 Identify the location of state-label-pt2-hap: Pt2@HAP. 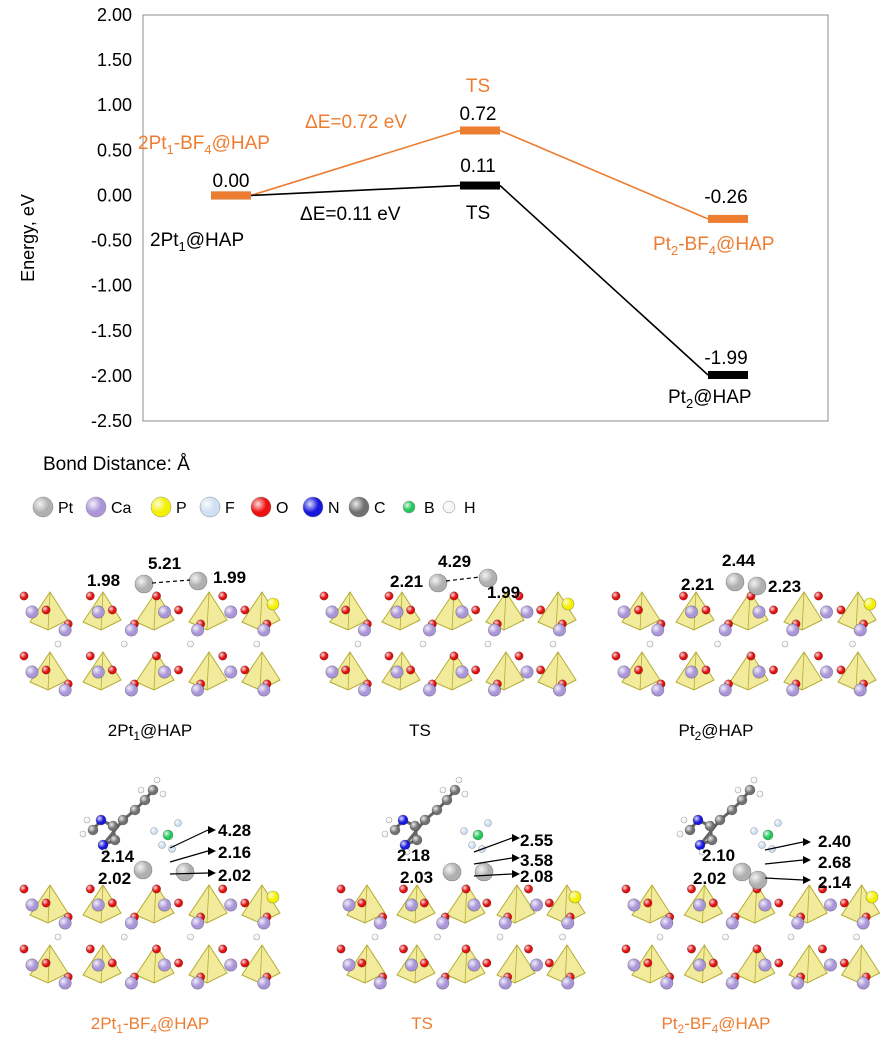
(710, 399).